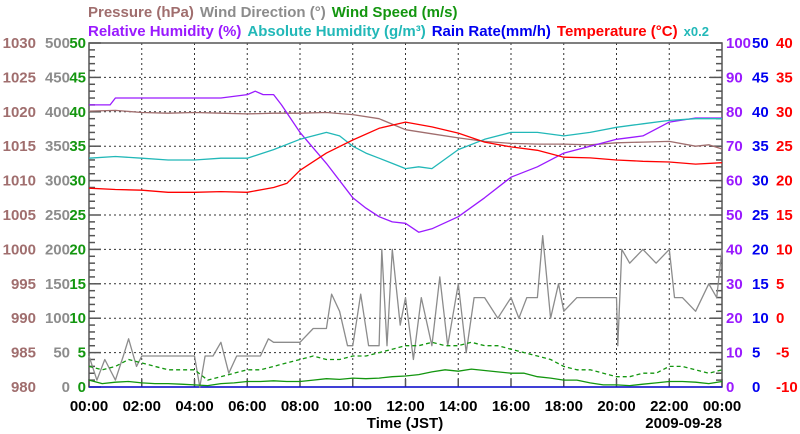 This screenshot has width=800, height=434. I want to click on y-tick-label-pressure: 1005, so click(19, 215).